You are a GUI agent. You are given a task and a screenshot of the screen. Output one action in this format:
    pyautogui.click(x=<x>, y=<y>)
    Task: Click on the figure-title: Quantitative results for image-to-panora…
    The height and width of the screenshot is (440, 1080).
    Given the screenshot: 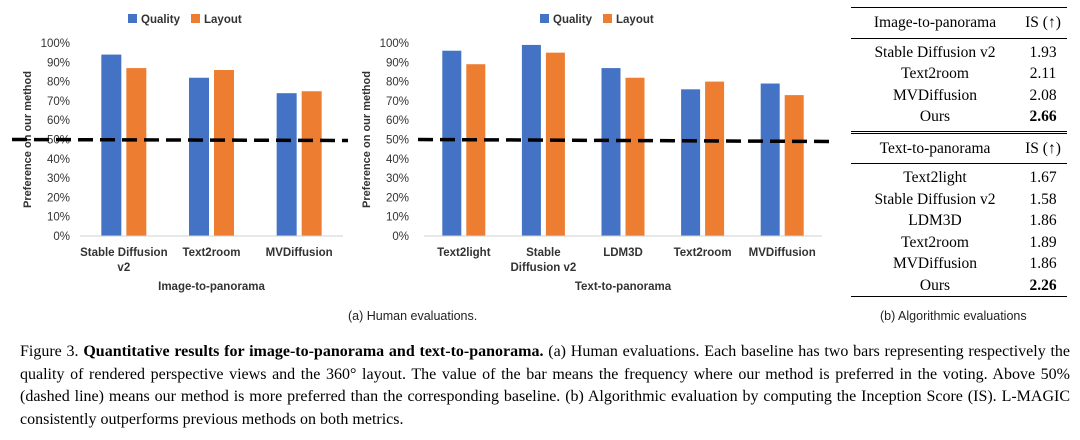 What is the action you would take?
    pyautogui.click(x=313, y=351)
    